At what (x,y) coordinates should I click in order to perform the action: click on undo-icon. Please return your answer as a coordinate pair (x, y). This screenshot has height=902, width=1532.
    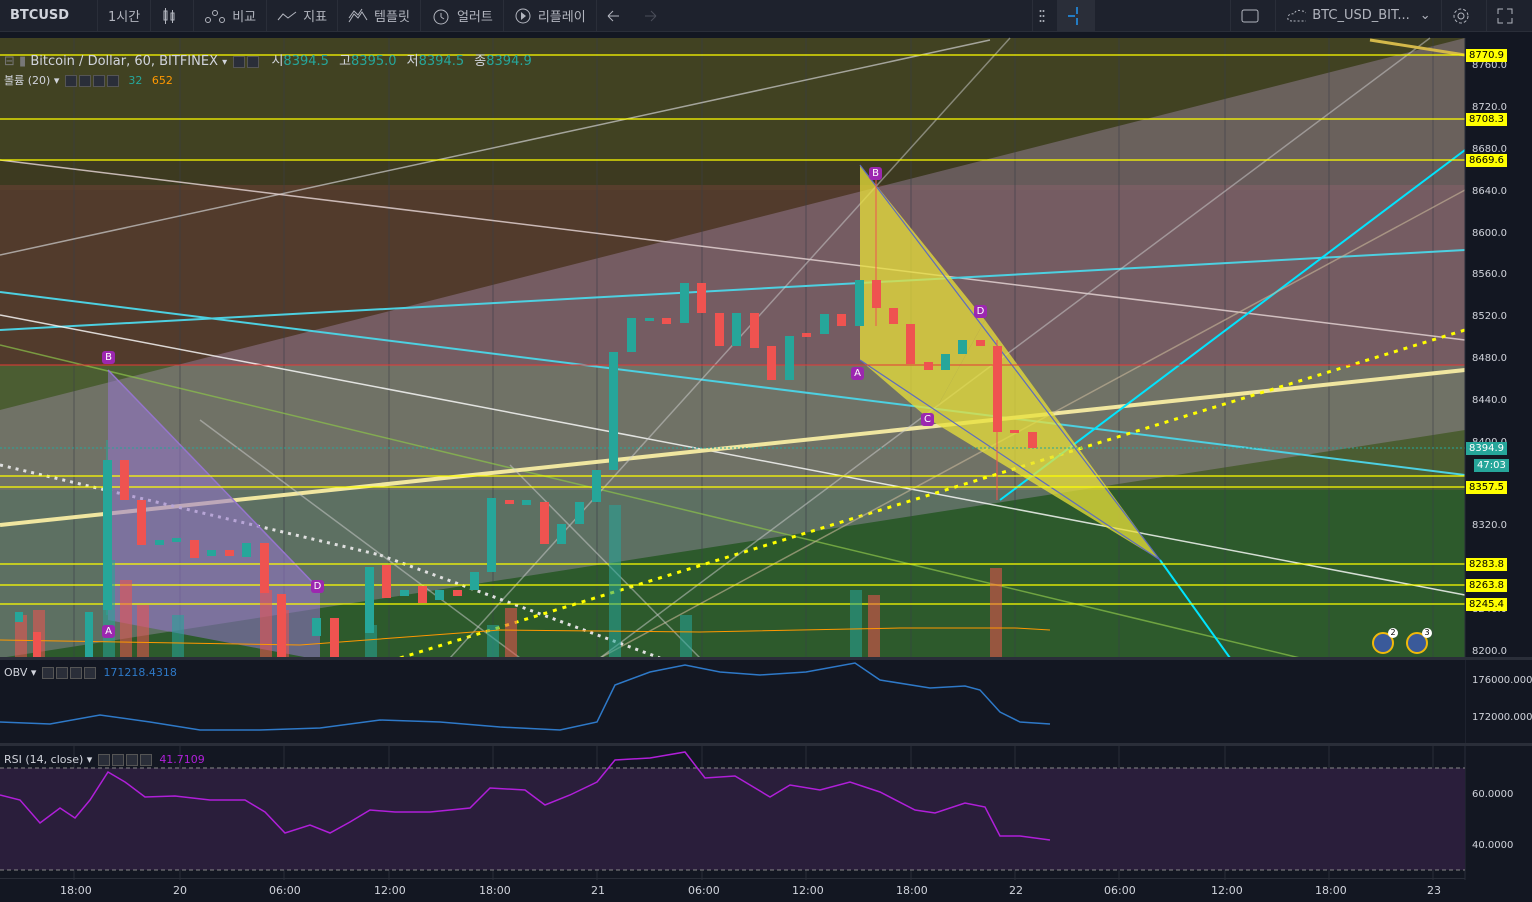
    Looking at the image, I should click on (613, 15).